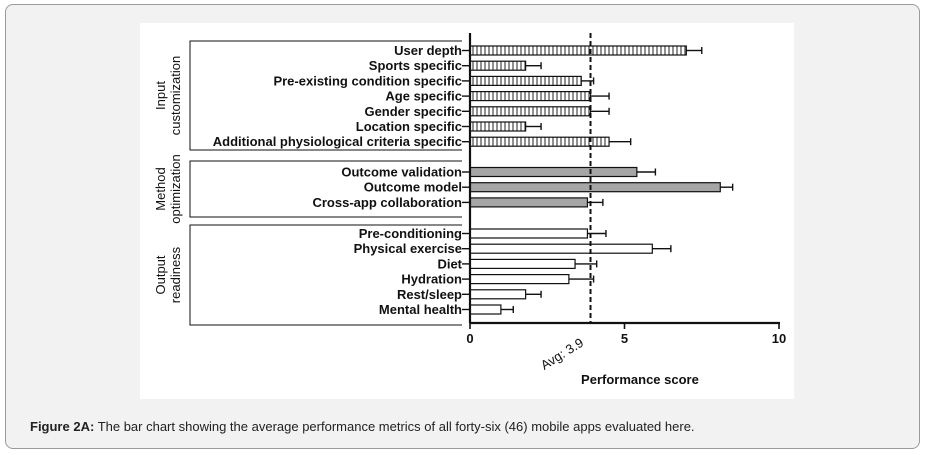 The image size is (926, 455). I want to click on category-label: Gender specific, so click(413, 111).